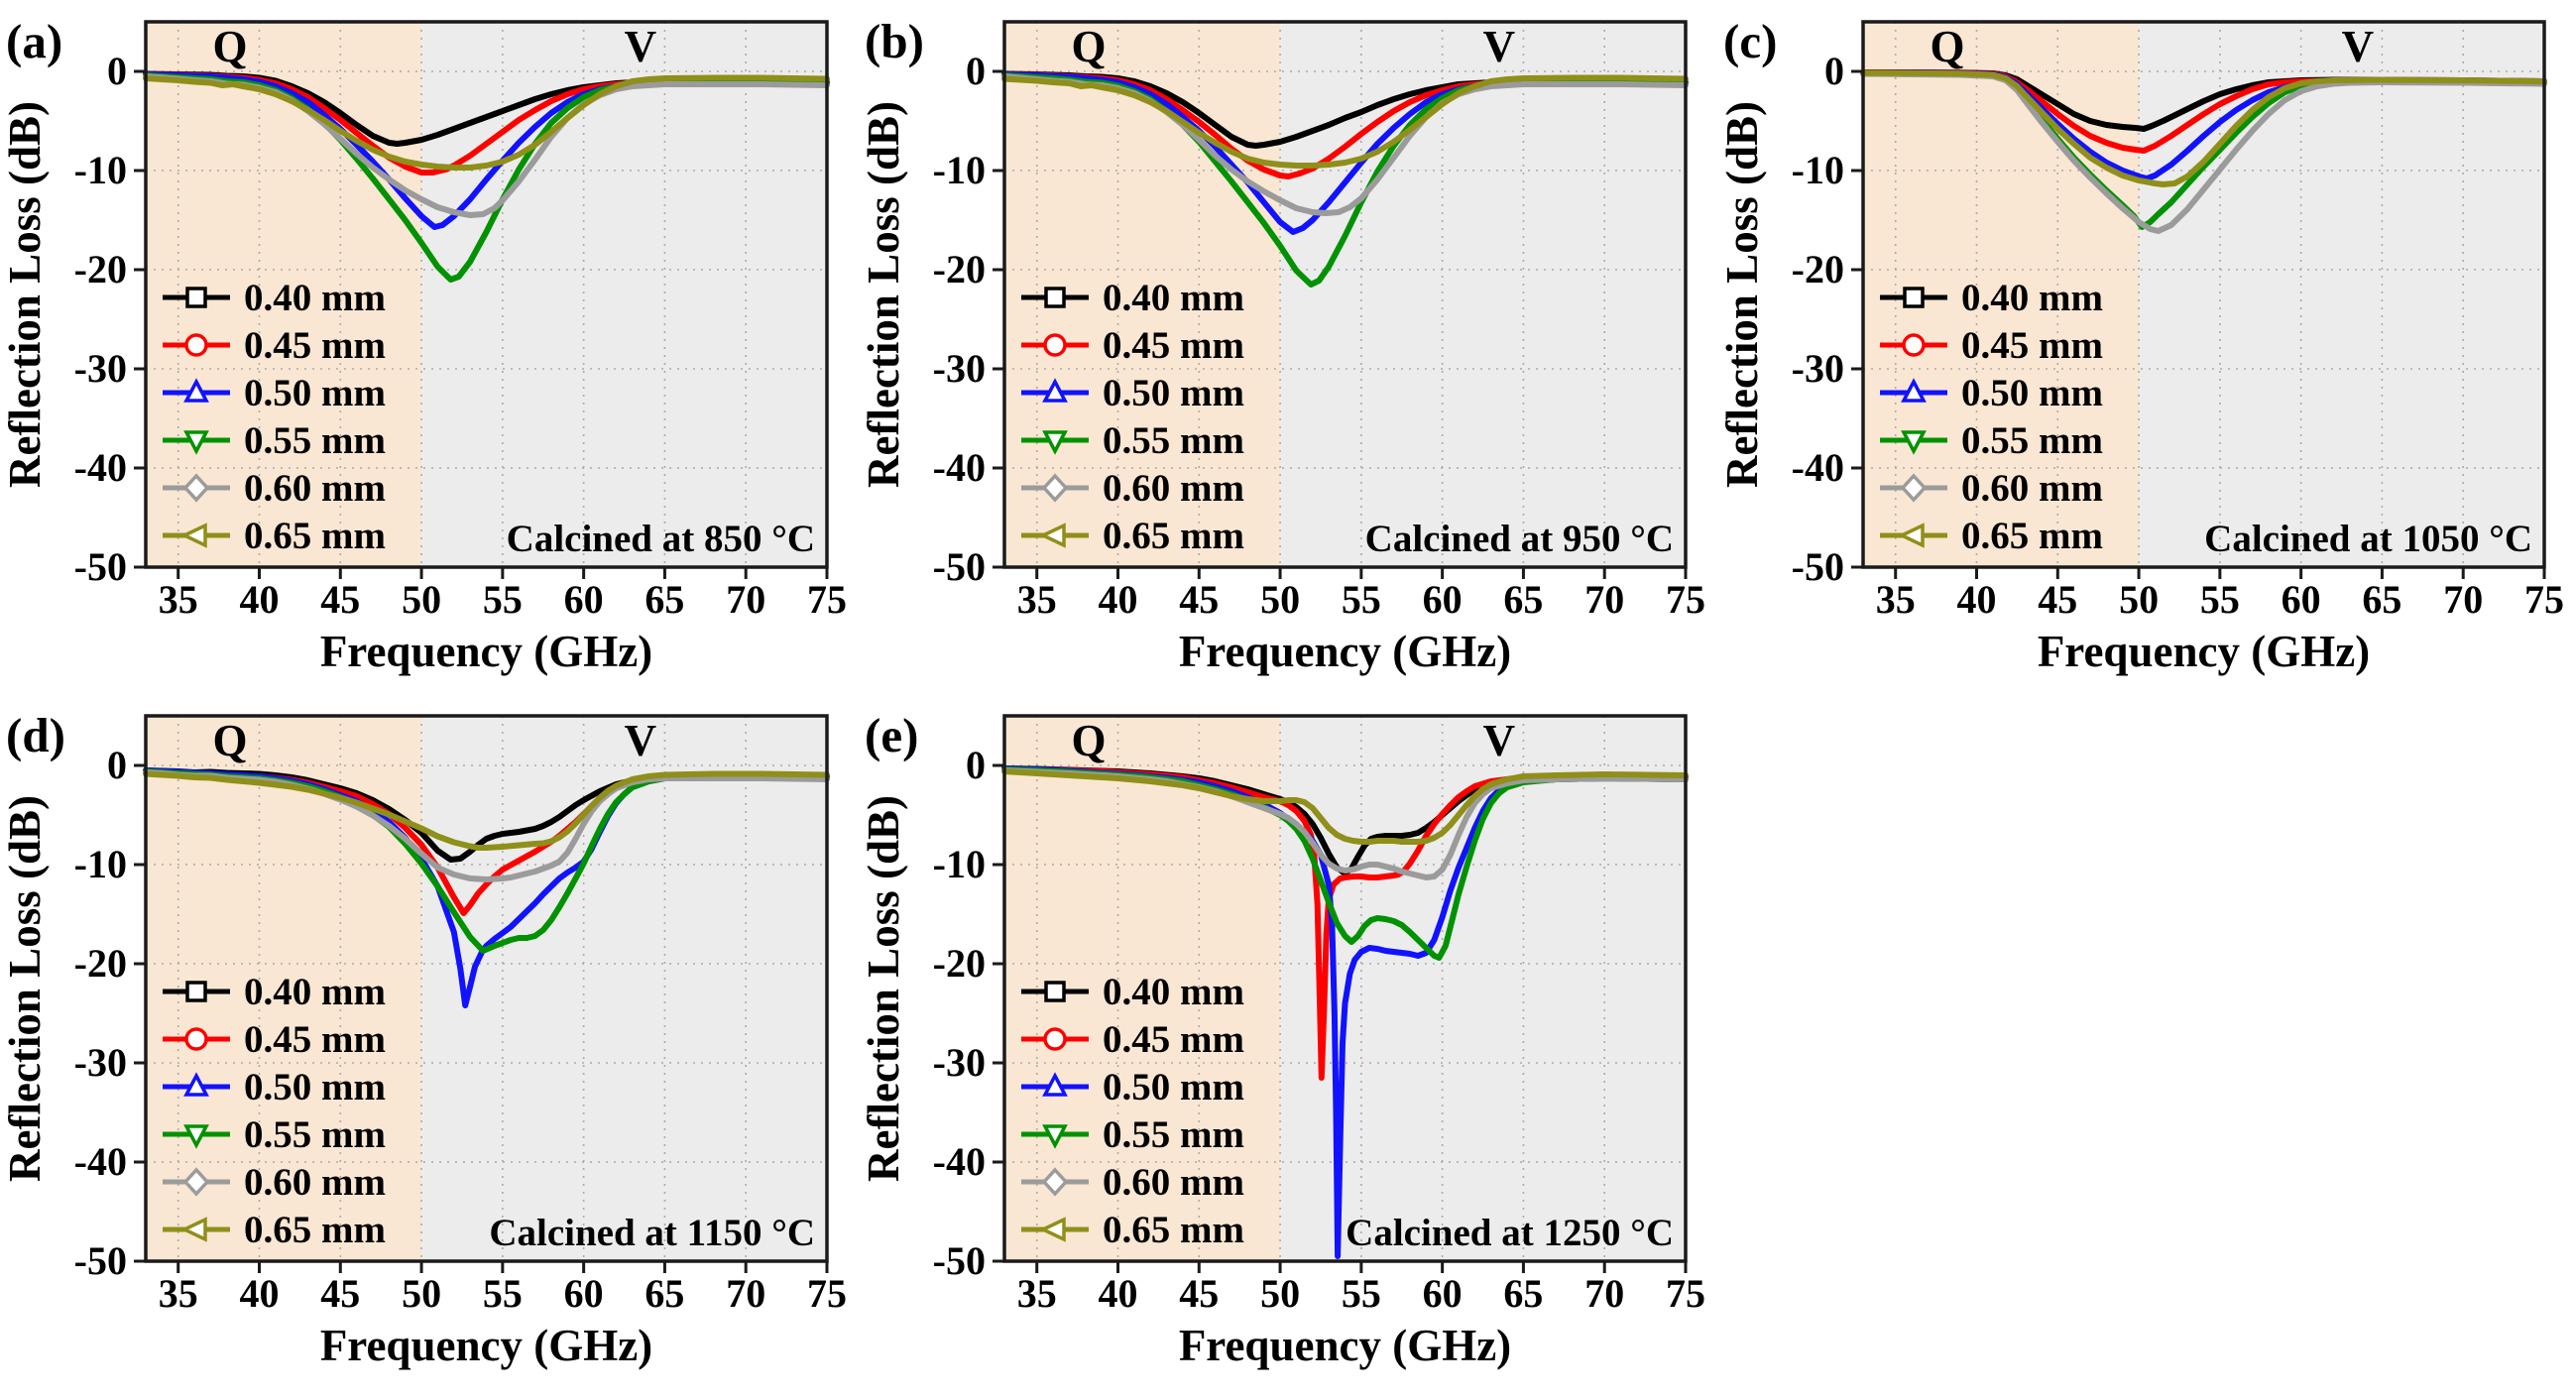 The image size is (2576, 1399). Describe the element at coordinates (487, 888) in the screenshot. I see `series-curves` at that location.